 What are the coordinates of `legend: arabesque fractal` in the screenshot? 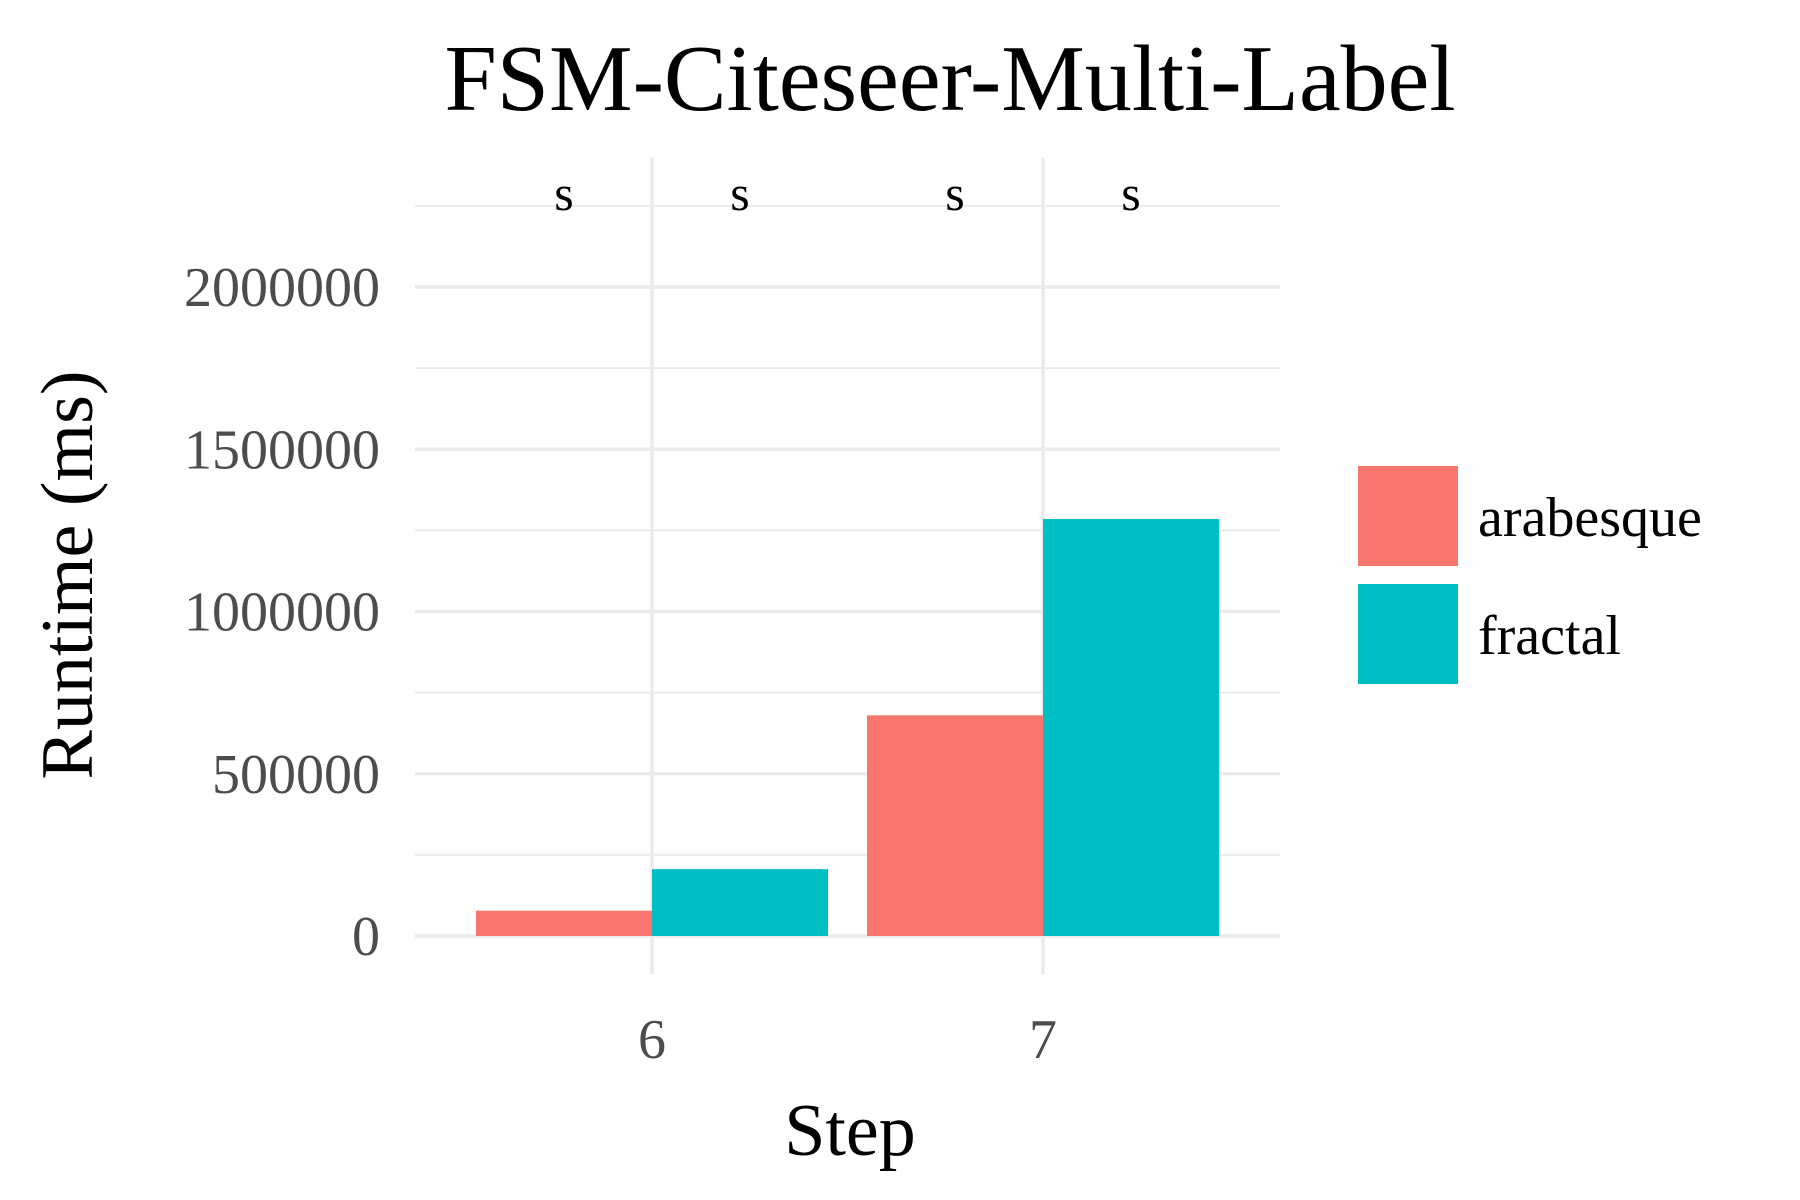 It's located at (1530, 575).